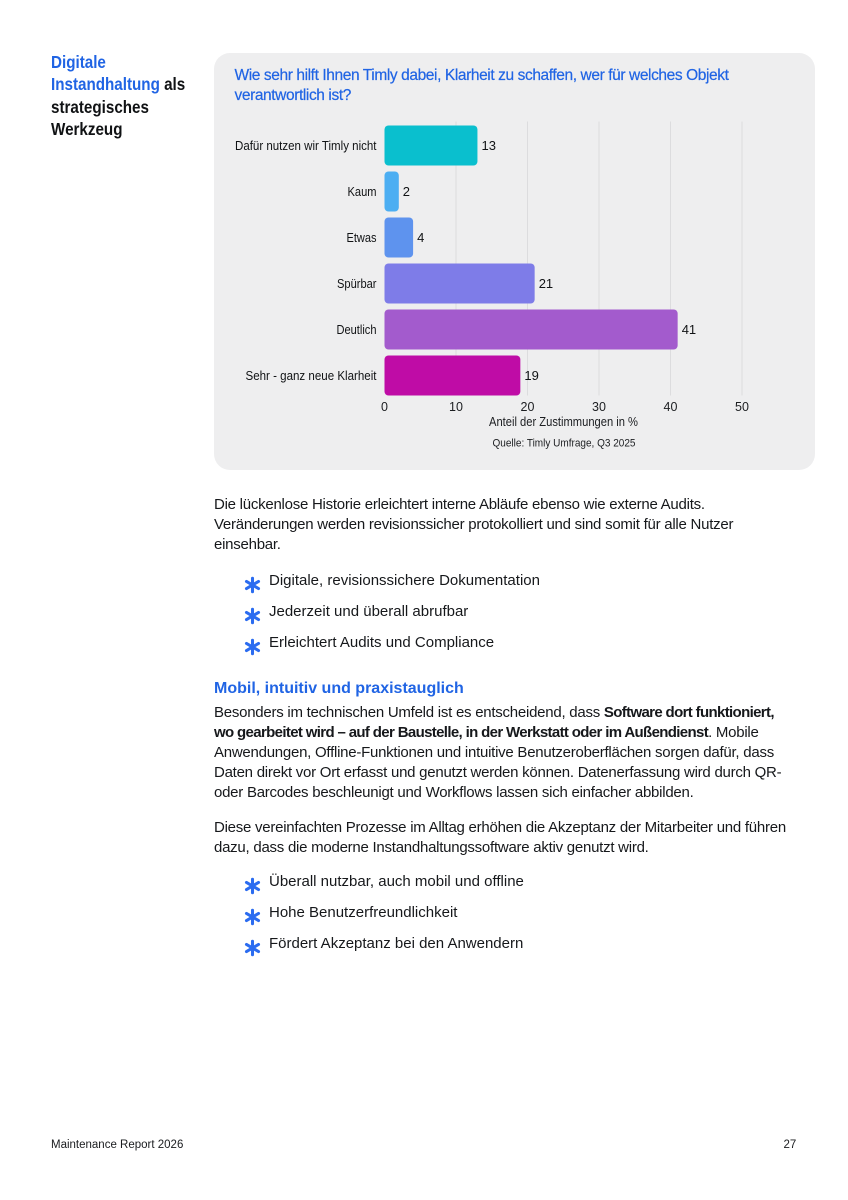 This screenshot has width=848, height=1200. I want to click on svg-text: 50, so click(742, 407).